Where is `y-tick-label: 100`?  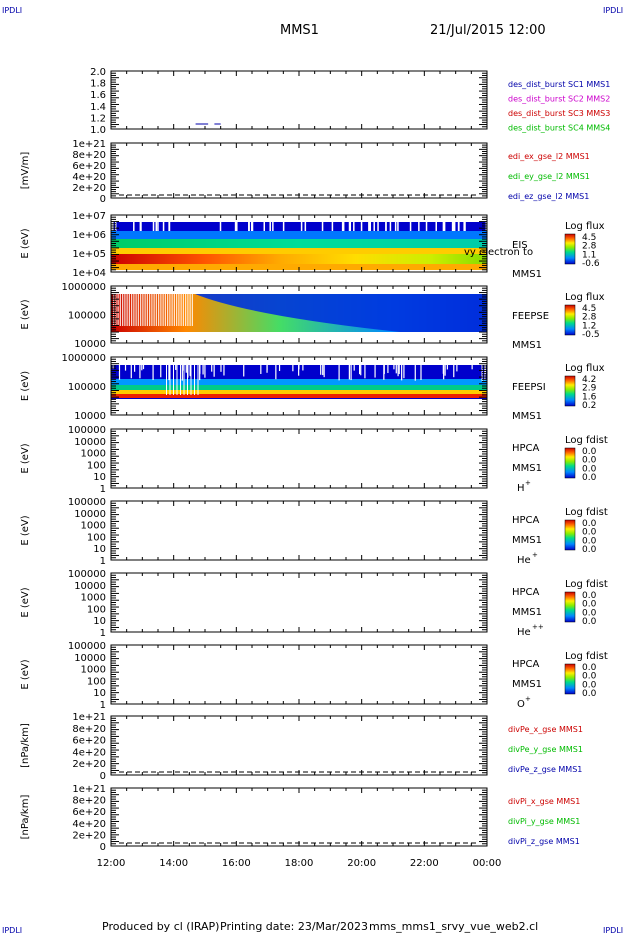 y-tick-label: 100 is located at coordinates (96, 537).